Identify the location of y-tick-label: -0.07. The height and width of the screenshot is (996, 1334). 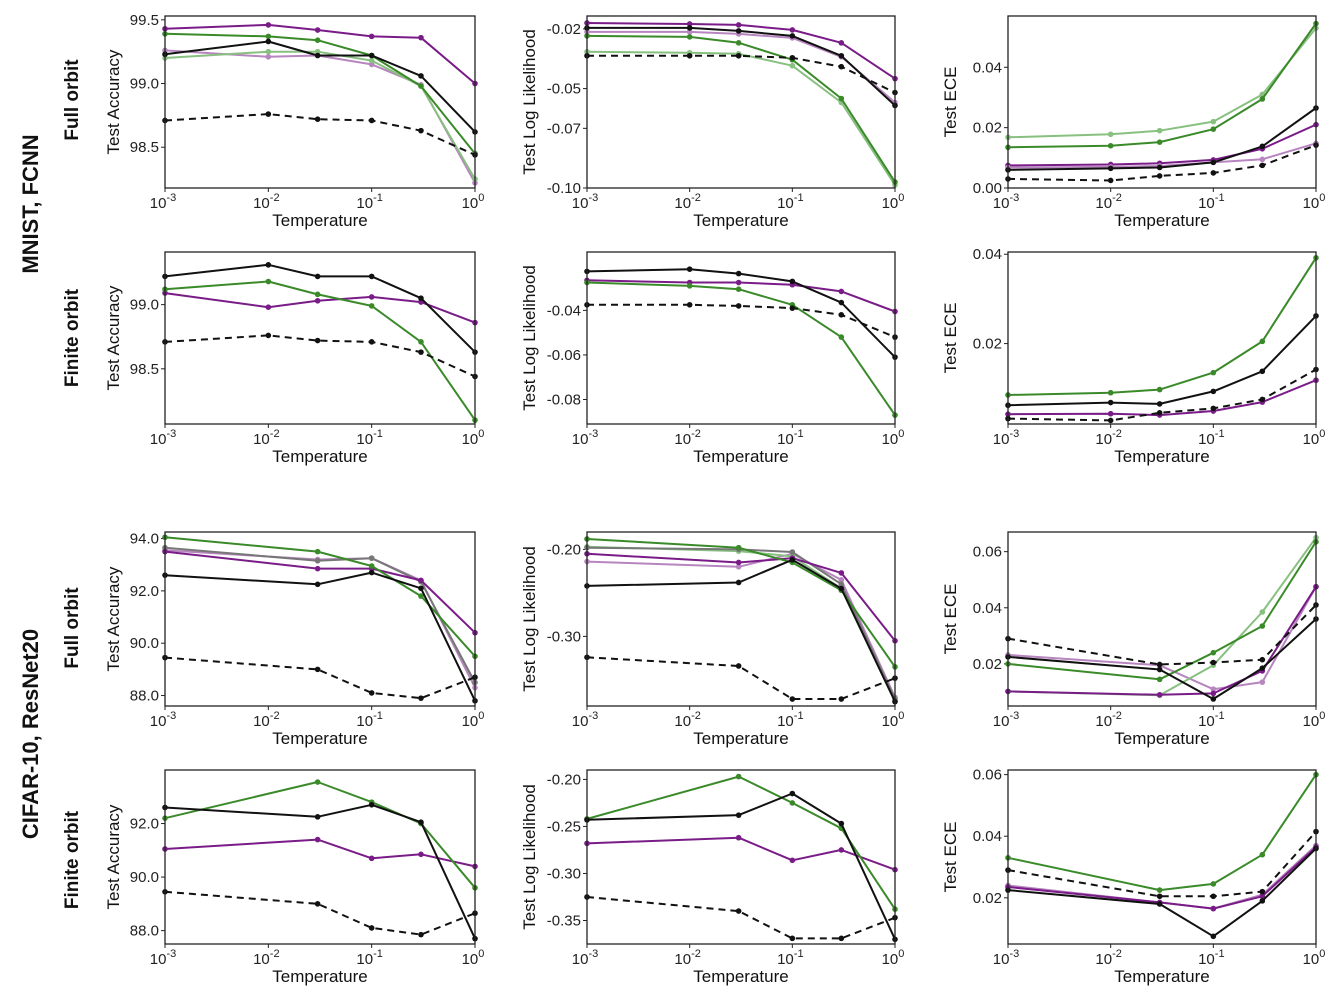
(564, 128).